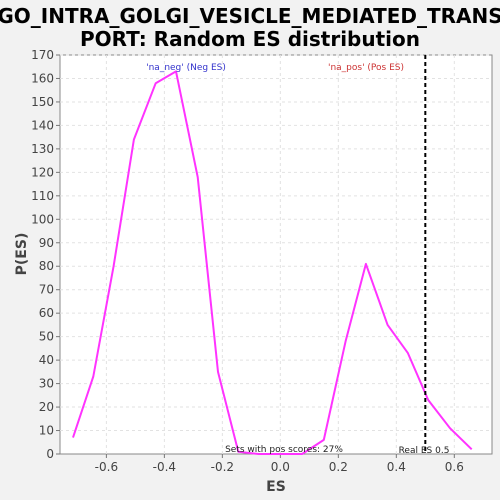  What do you see at coordinates (424, 451) in the screenshot?
I see `real-es-label: Real ES 0.5` at bounding box center [424, 451].